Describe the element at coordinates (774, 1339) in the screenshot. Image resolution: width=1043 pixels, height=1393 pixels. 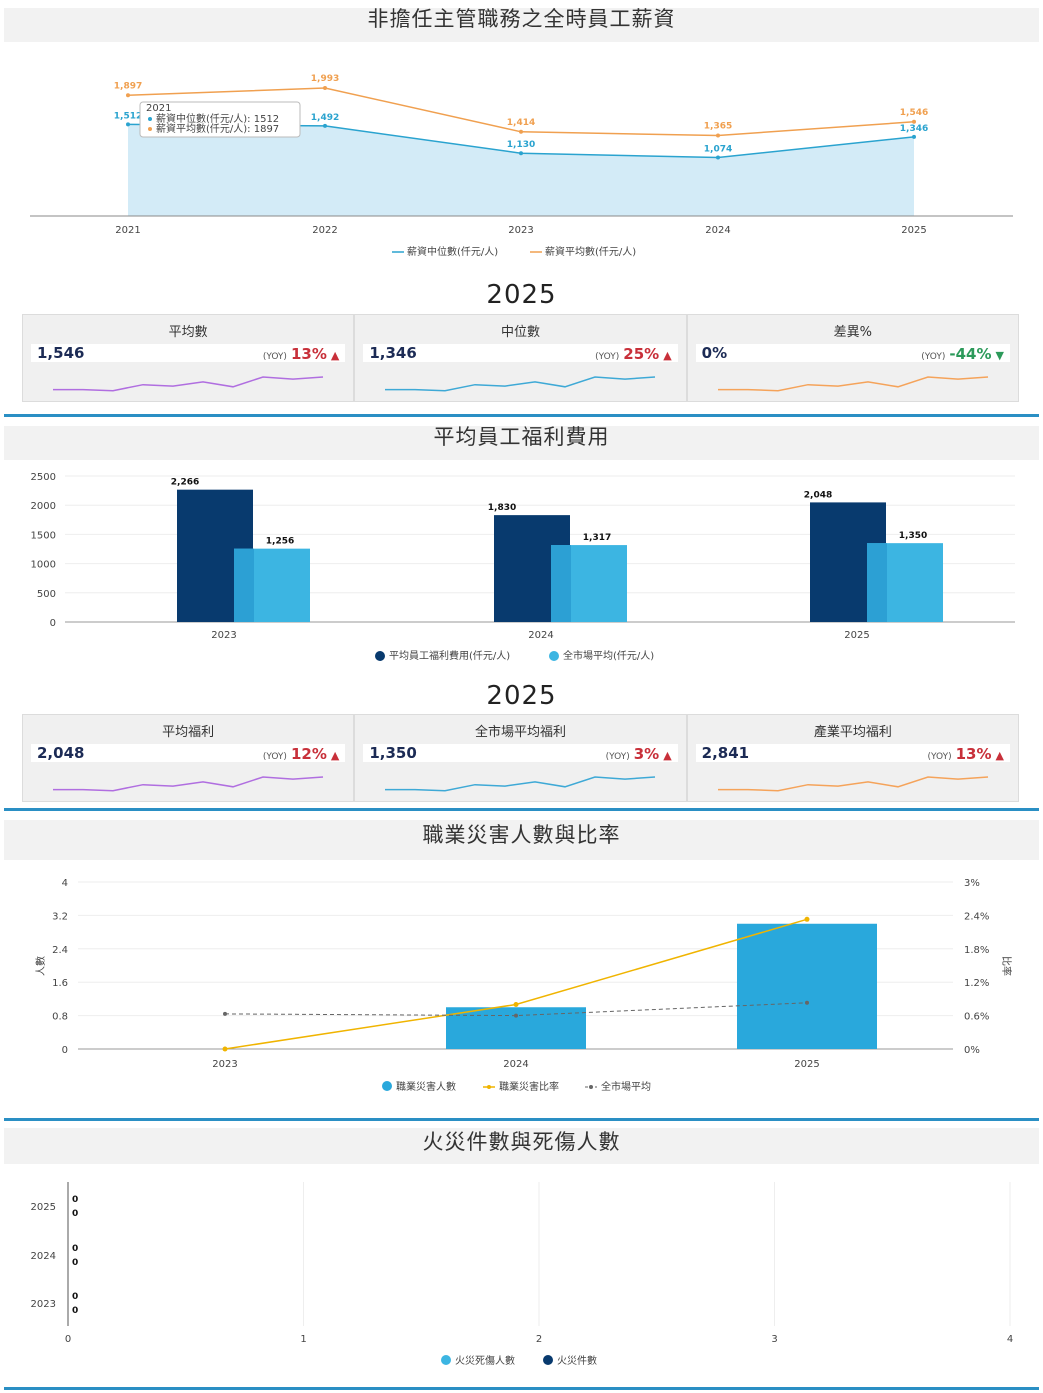
I see `x-tick-label: 3` at that location.